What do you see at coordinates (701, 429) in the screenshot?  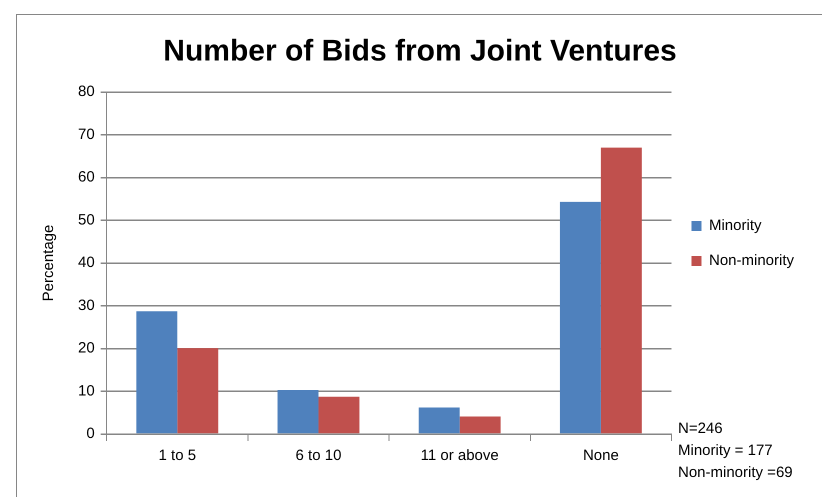 I see `text: N=246` at bounding box center [701, 429].